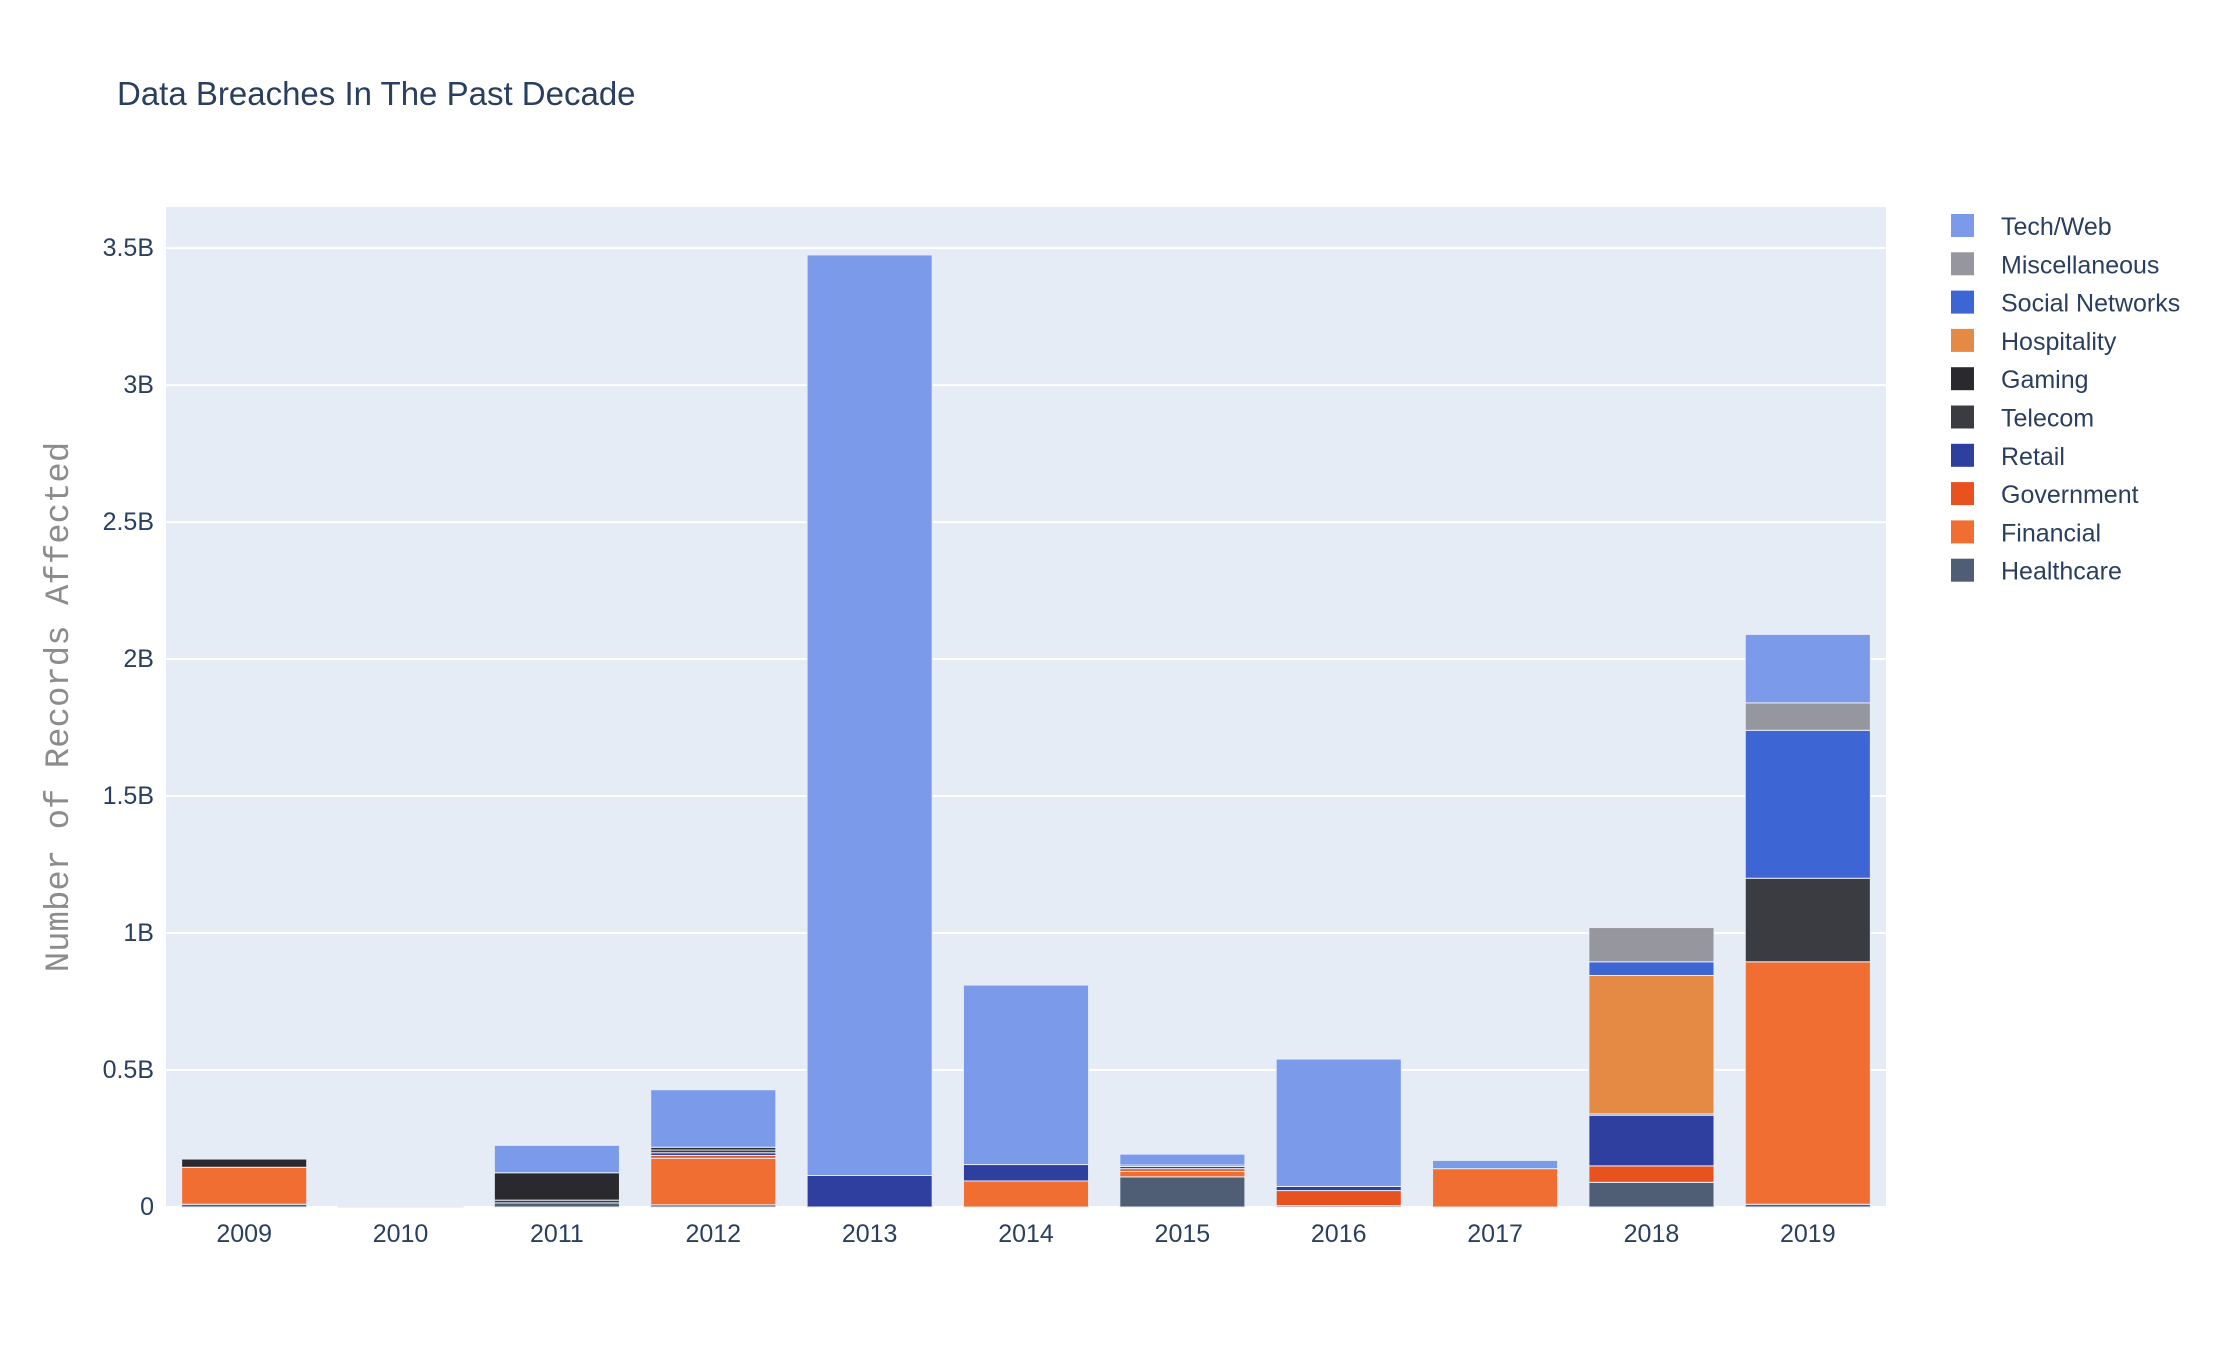  Describe the element at coordinates (1339, 1234) in the screenshot. I see `x-tick-label: 2016` at that location.